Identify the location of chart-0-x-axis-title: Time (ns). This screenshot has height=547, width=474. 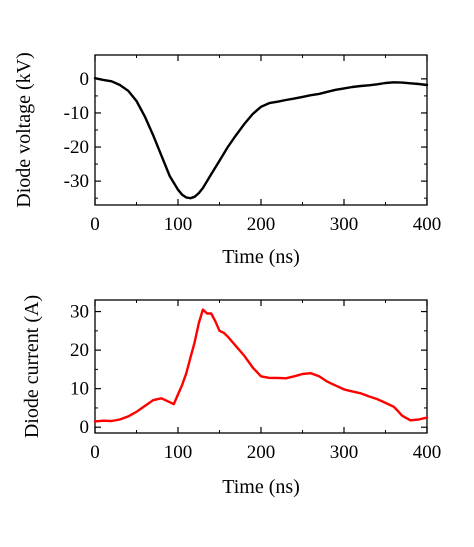
(261, 257).